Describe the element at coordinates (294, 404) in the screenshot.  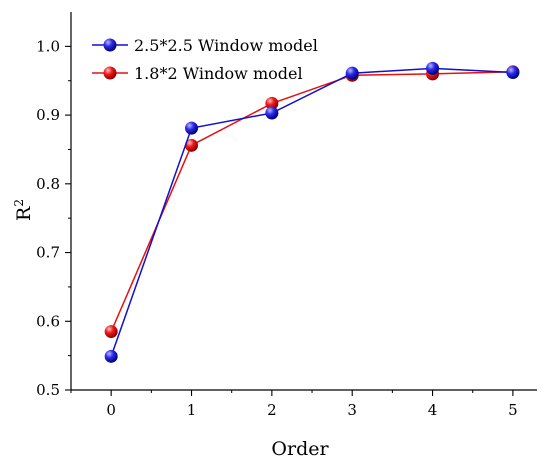
I see `x-axis-ticks: 0 1 2 3 4 5` at that location.